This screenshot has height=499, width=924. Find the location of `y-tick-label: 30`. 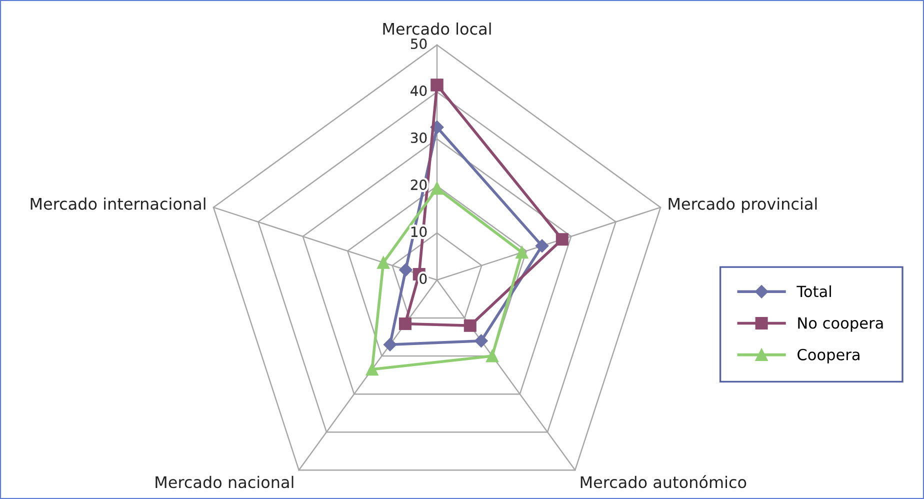

y-tick-label: 30 is located at coordinates (418, 138).